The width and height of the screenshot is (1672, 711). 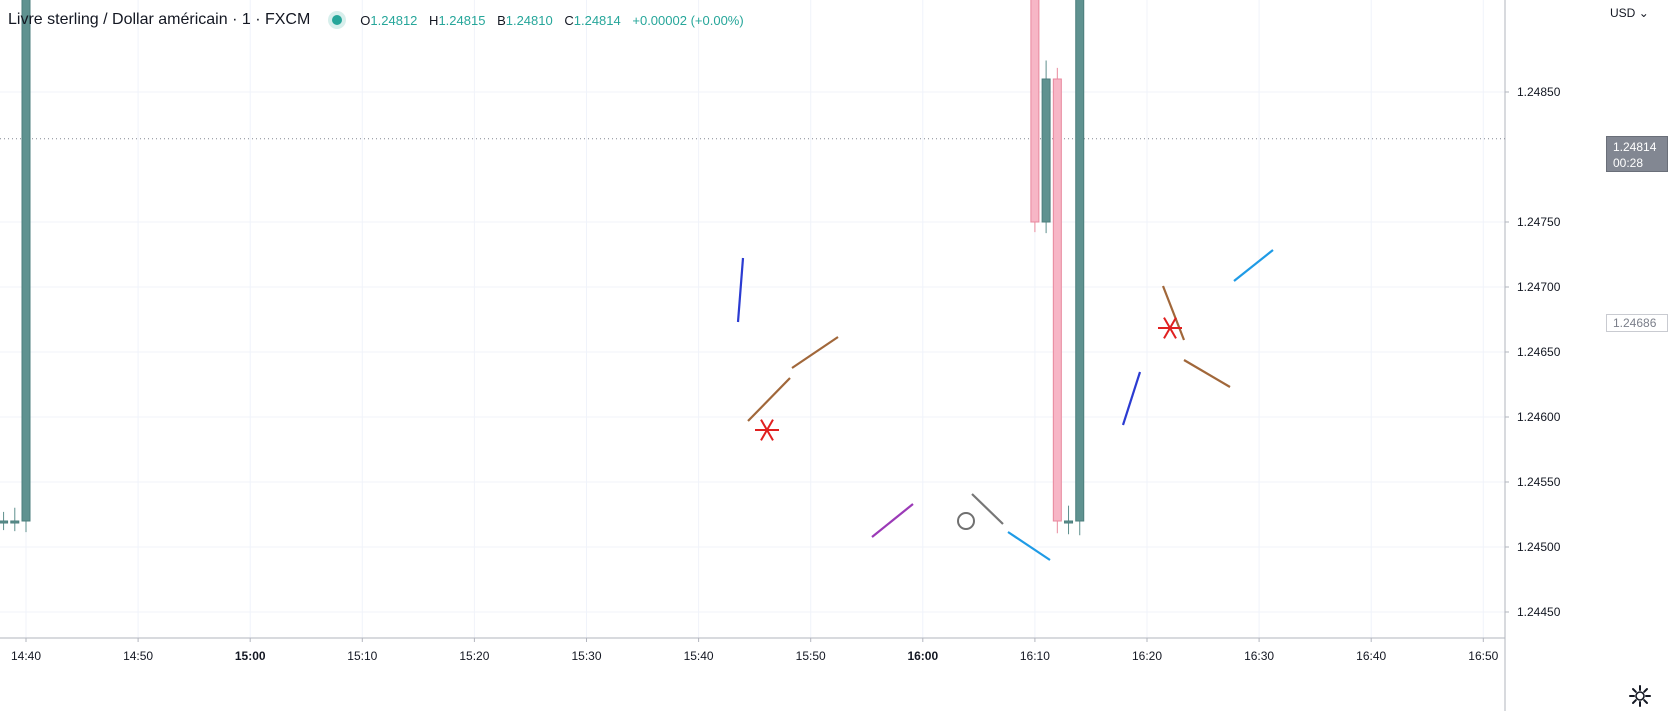 What do you see at coordinates (1259, 656) in the screenshot?
I see `time-tick-label: 16:30` at bounding box center [1259, 656].